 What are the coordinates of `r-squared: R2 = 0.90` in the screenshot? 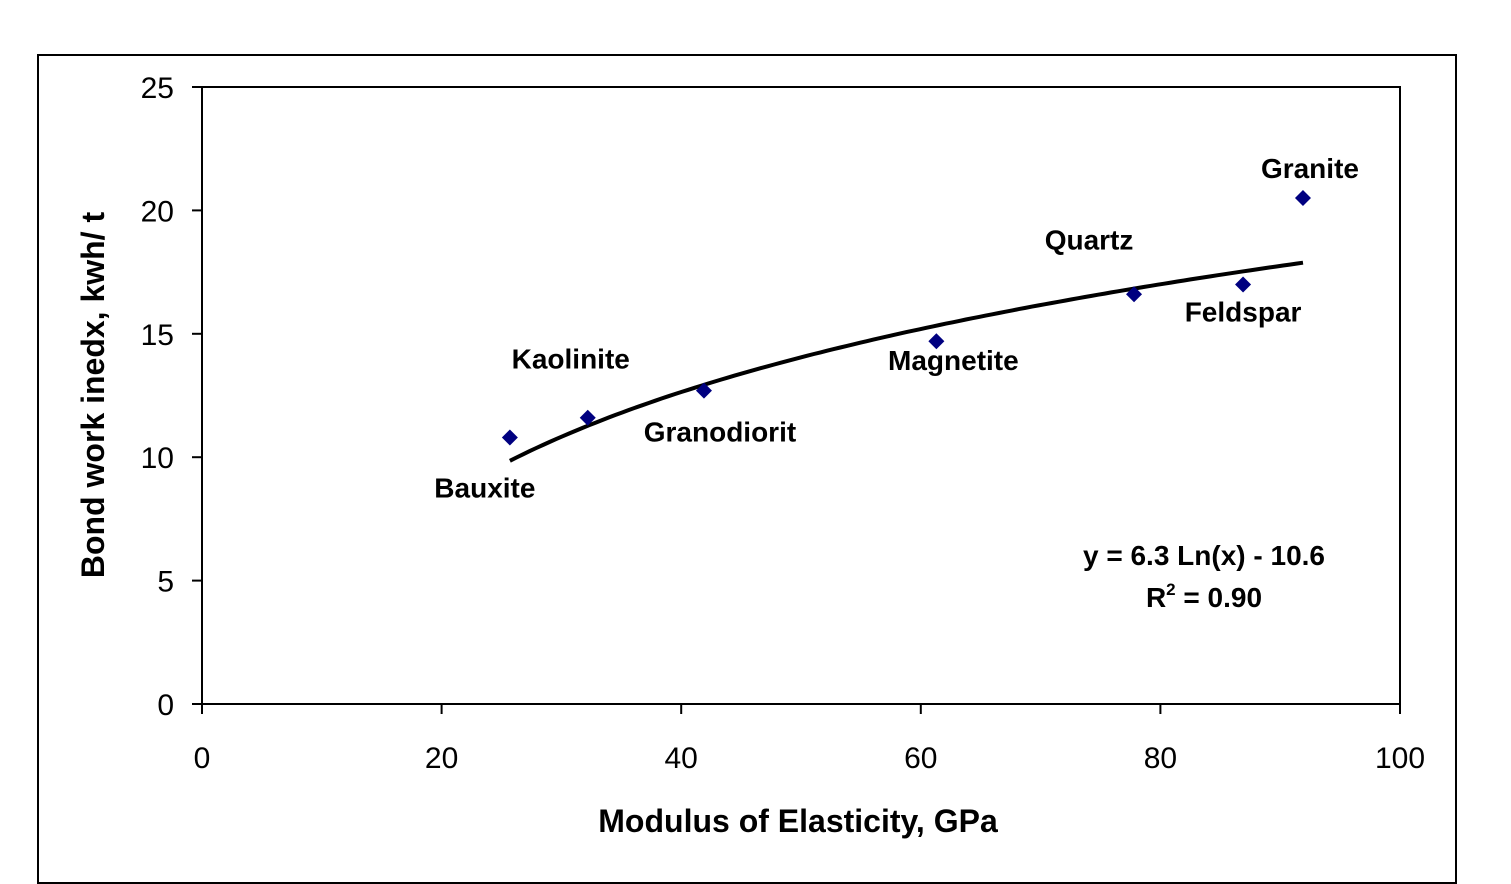 It's located at (1204, 596).